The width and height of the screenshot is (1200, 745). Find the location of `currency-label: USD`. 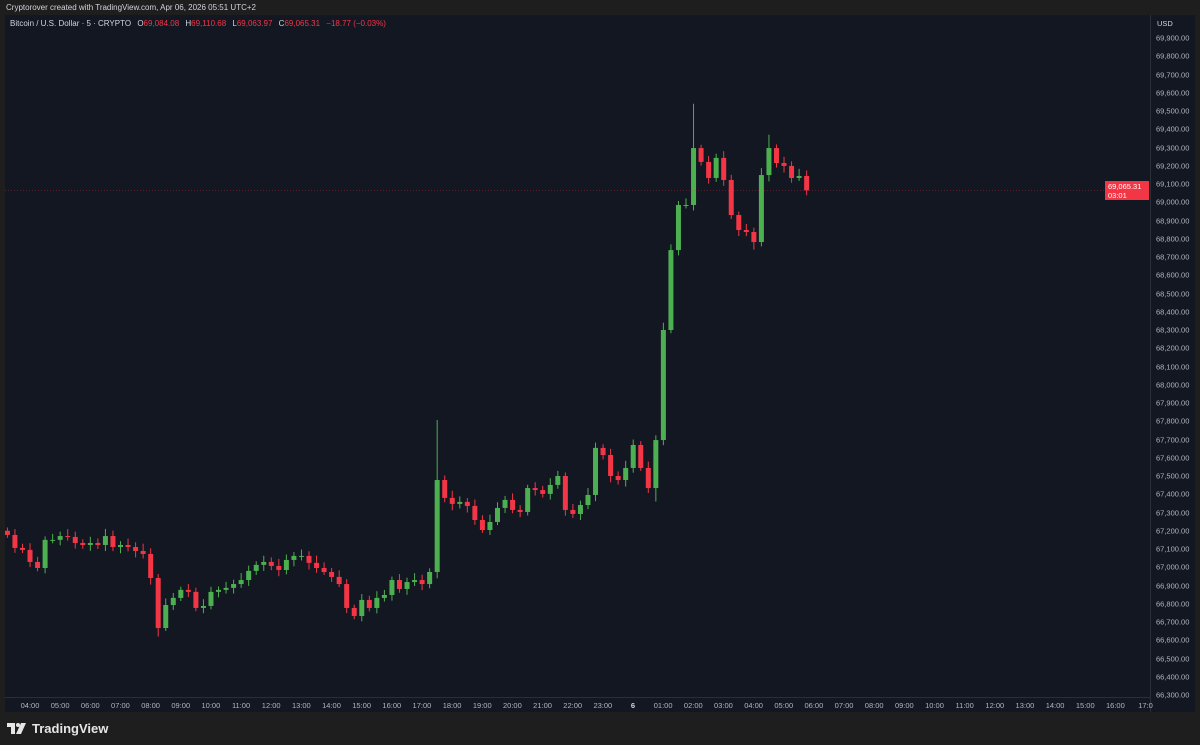

currency-label: USD is located at coordinates (1165, 23).